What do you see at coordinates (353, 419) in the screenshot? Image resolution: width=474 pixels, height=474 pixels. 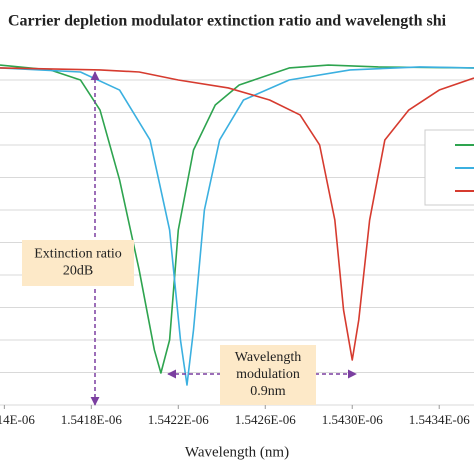 I see `x-tick-label: 1.5430E-06` at bounding box center [353, 419].